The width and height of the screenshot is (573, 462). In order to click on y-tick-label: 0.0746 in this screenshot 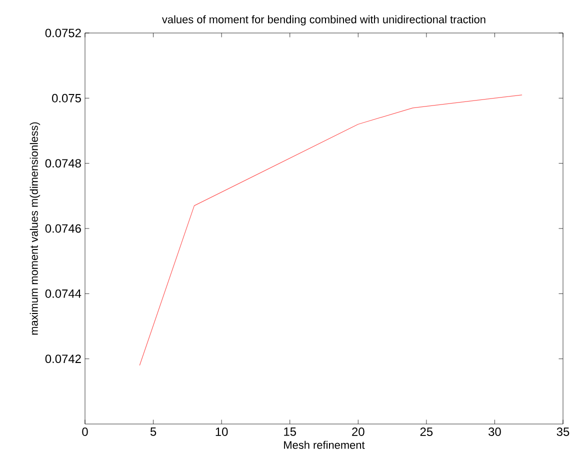, I will do `click(63, 228)`.